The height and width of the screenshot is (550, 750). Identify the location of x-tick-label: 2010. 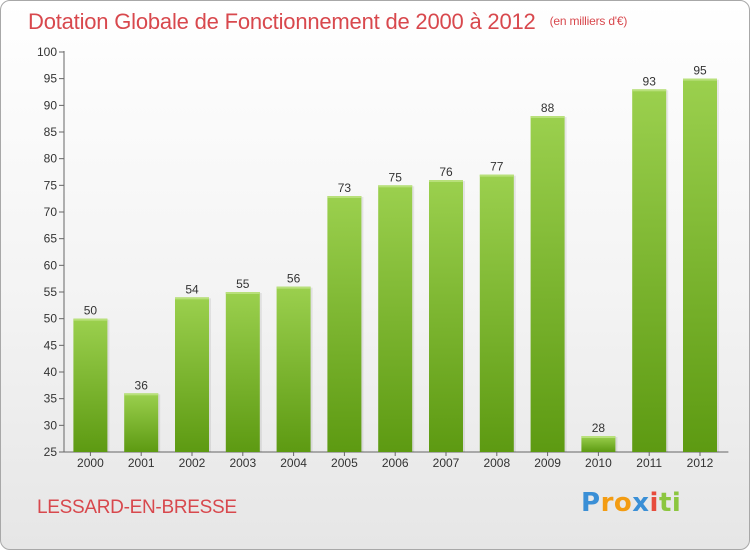
(598, 463).